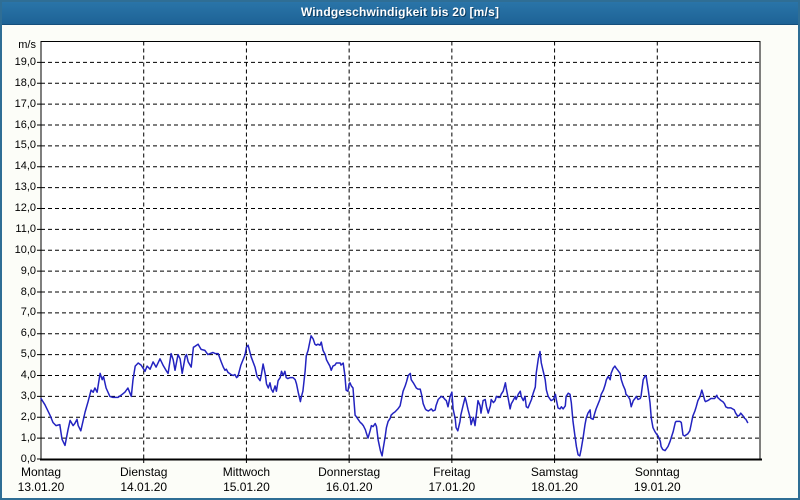 Image resolution: width=800 pixels, height=500 pixels. I want to click on window-title: Windgeschwindigkeit bis 20 [m/s], so click(400, 12).